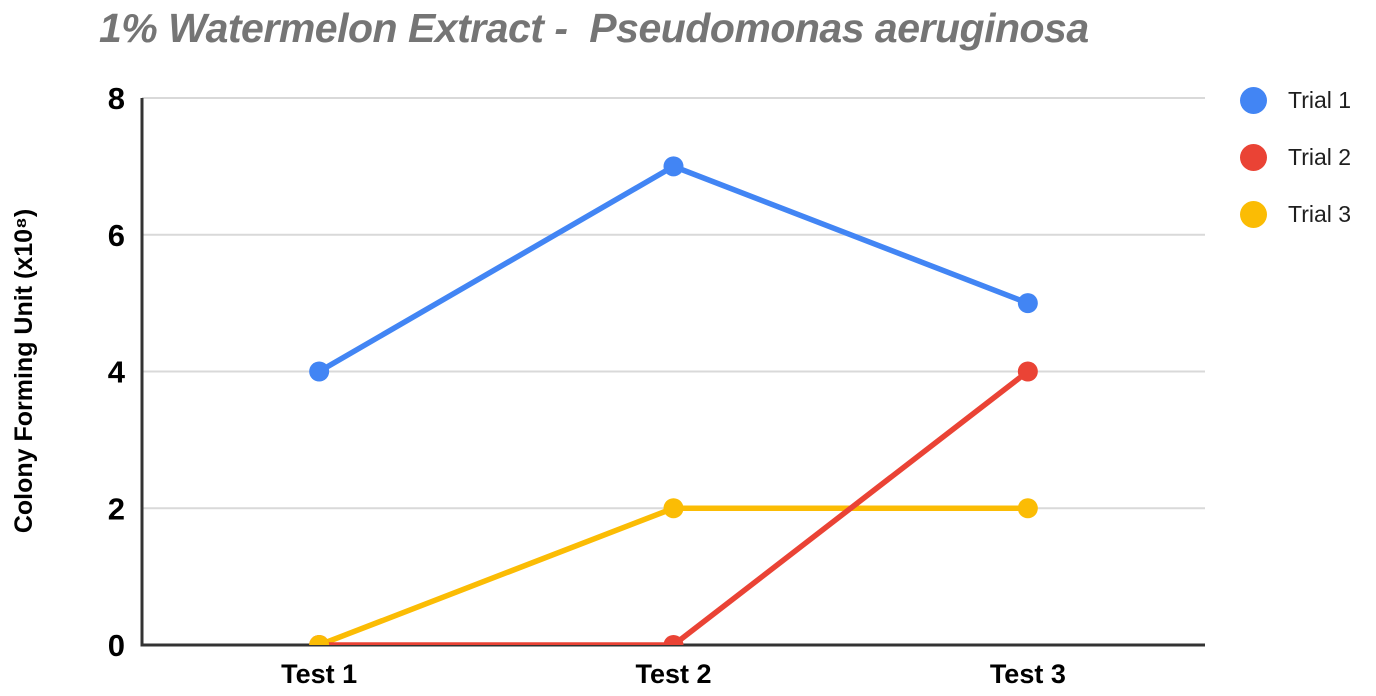 Image resolution: width=1376 pixels, height=696 pixels. Describe the element at coordinates (116, 98) in the screenshot. I see `y-tick-label-8: 8` at that location.